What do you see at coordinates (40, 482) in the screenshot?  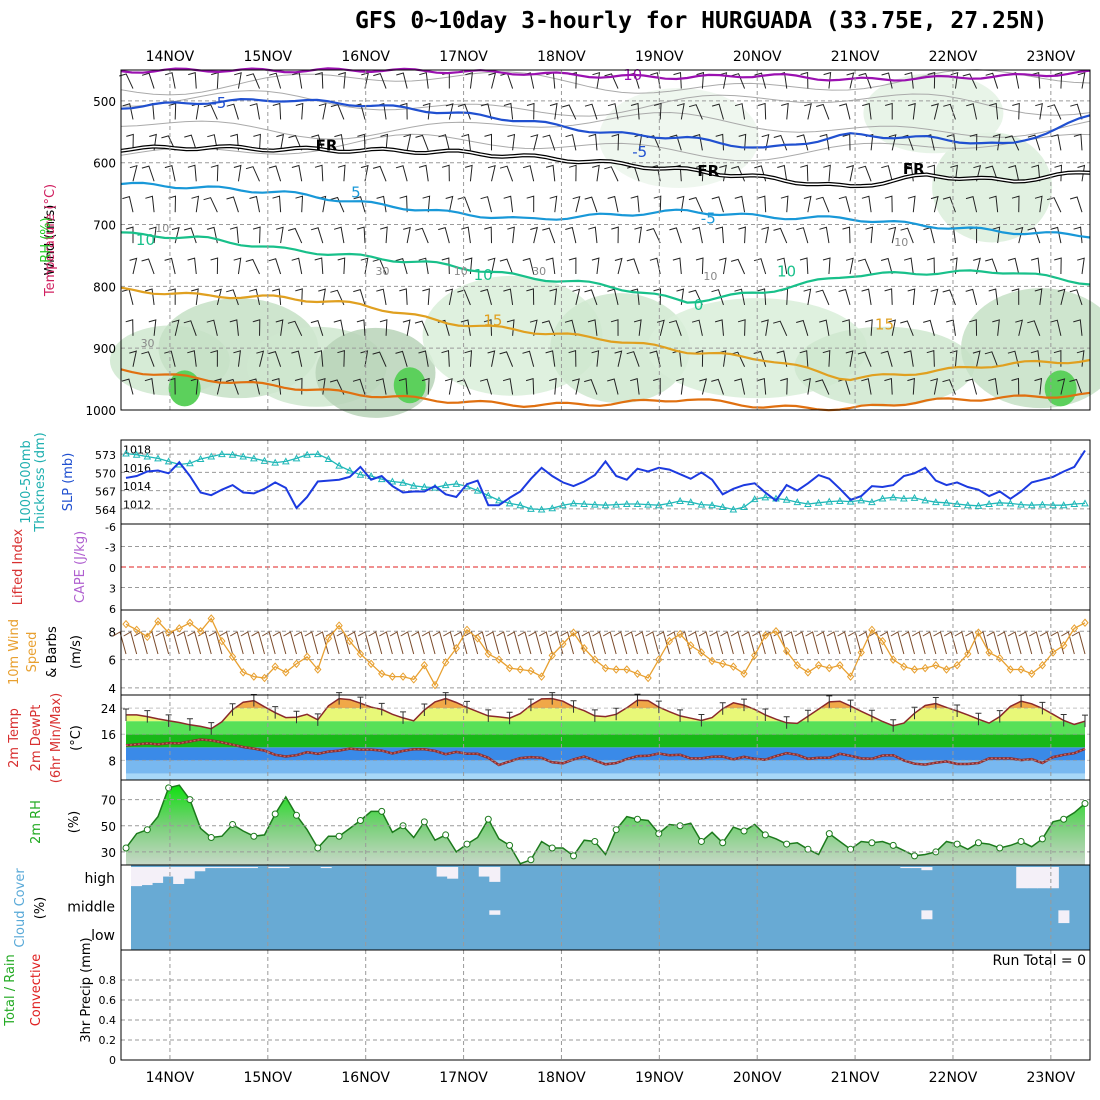 I see `side-axis-label: Thickness (dm)` at bounding box center [40, 482].